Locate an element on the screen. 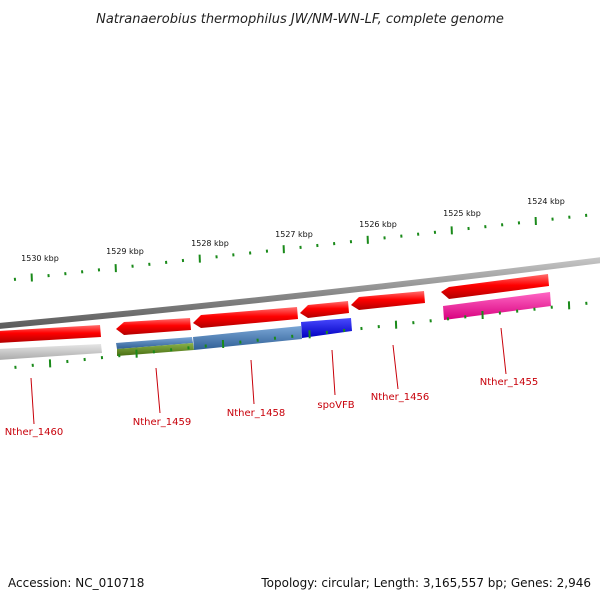  outer-scale-ticks is located at coordinates (300, 247).